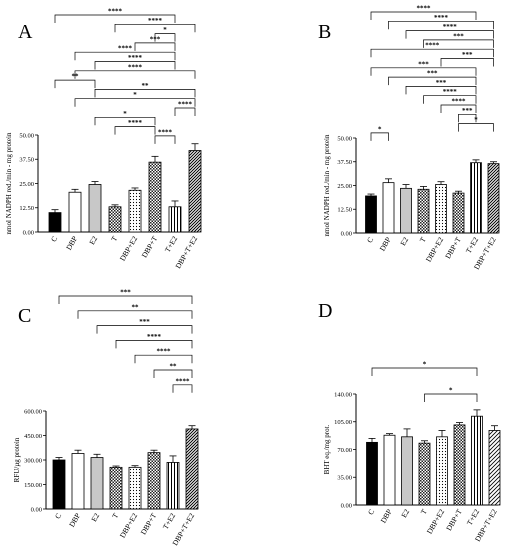  What do you see at coordinates (344, 138) in the screenshot?
I see `y-tick-label: 50.00` at bounding box center [344, 138].